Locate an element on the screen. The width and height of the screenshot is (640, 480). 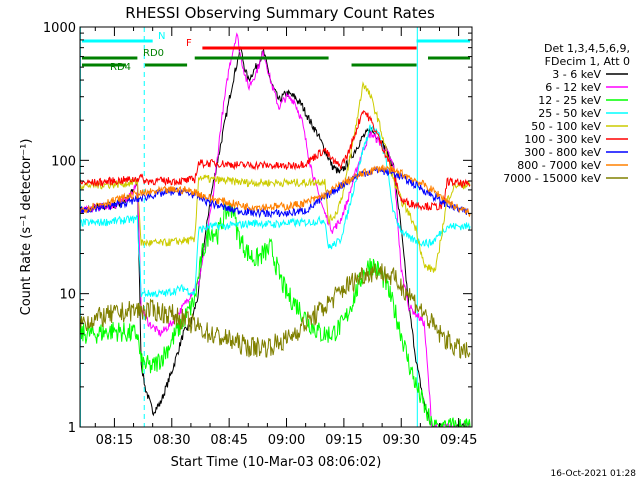
flag-label-f: F is located at coordinates (189, 43).